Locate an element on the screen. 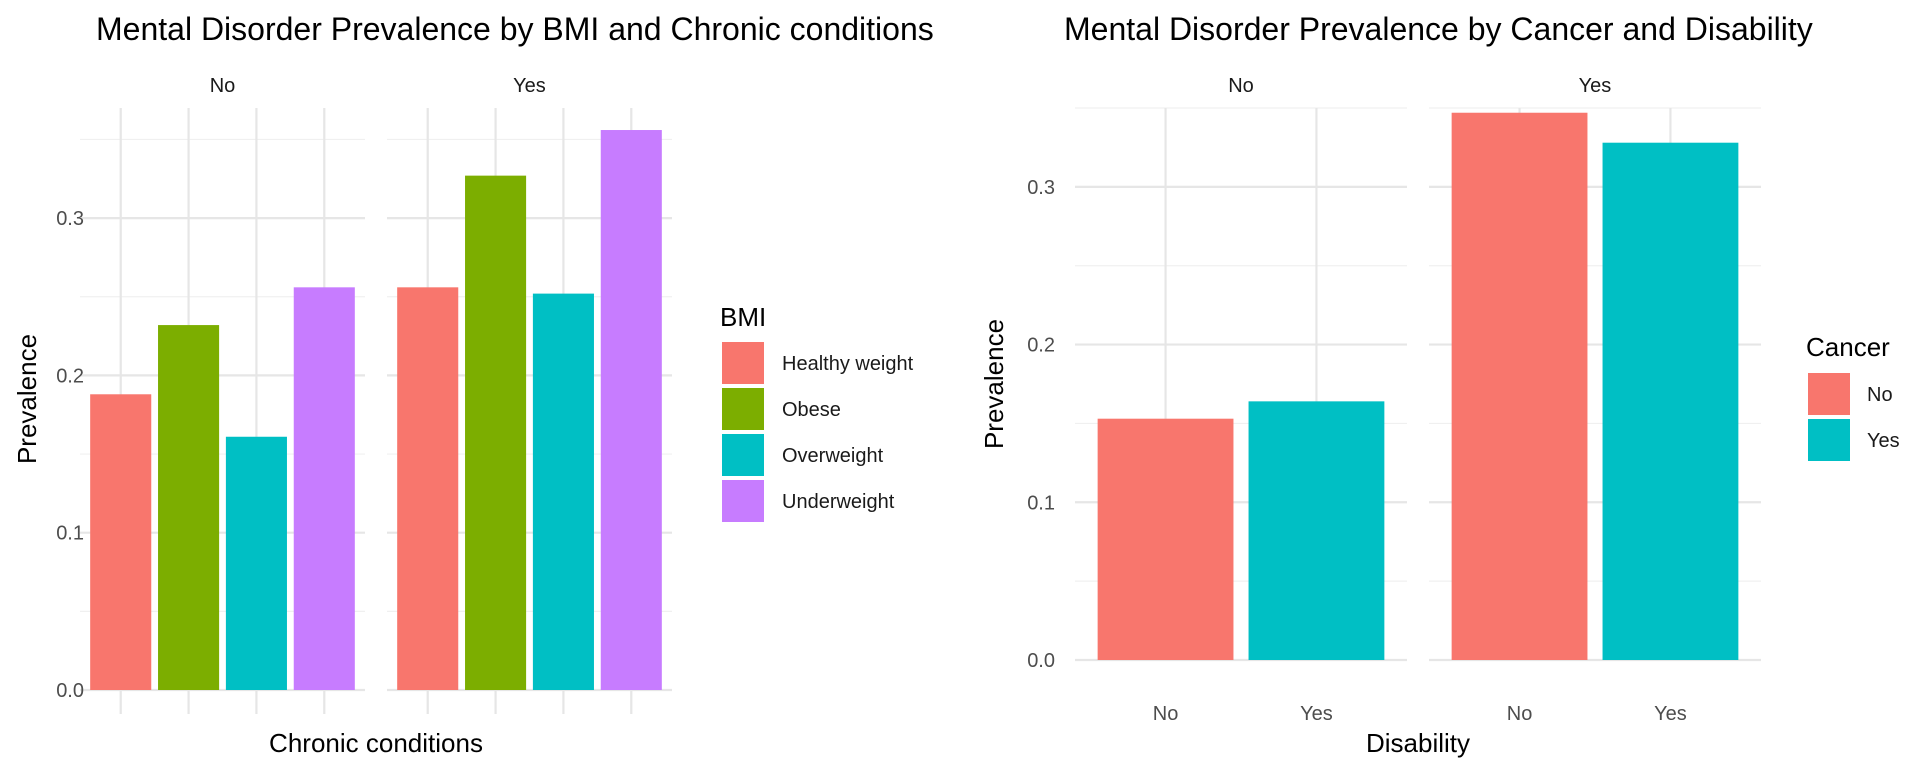 Image resolution: width=1920 pixels, height=768 pixels. bar-yes-obese is located at coordinates (496, 433).